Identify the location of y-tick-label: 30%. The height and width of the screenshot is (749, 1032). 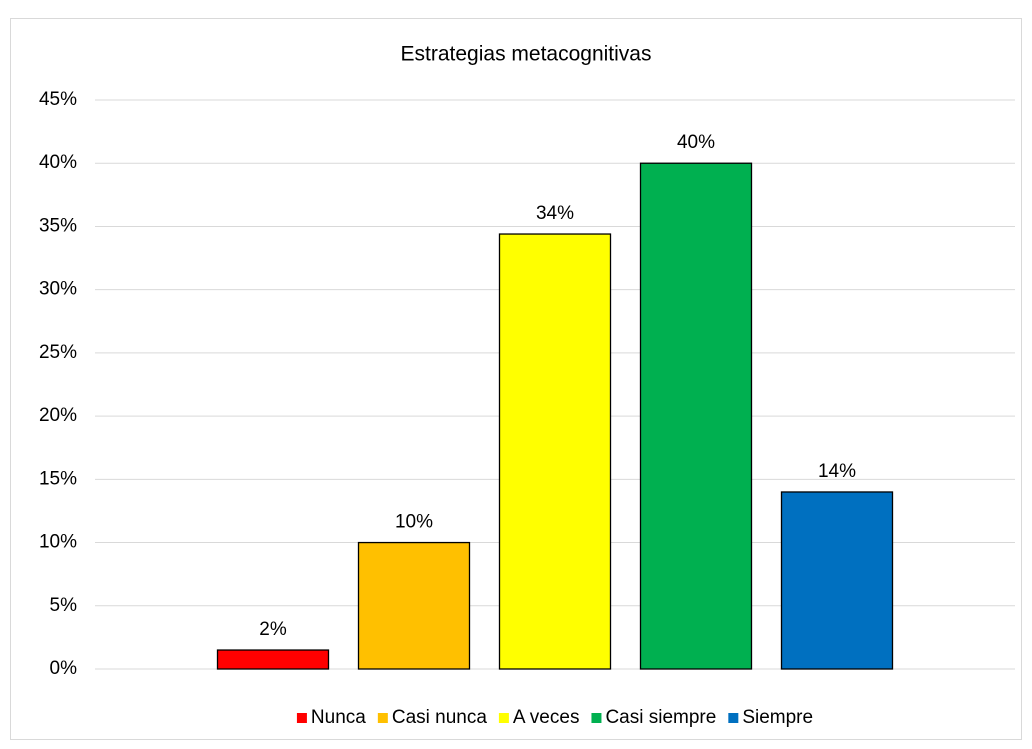
(58, 289).